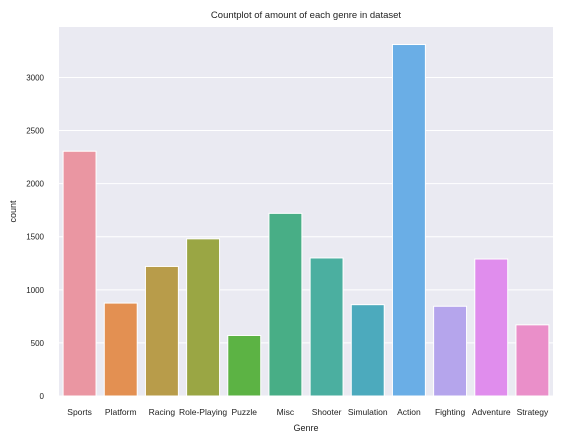 The width and height of the screenshot is (565, 448). Describe the element at coordinates (120, 349) in the screenshot. I see `bar-platform` at that location.